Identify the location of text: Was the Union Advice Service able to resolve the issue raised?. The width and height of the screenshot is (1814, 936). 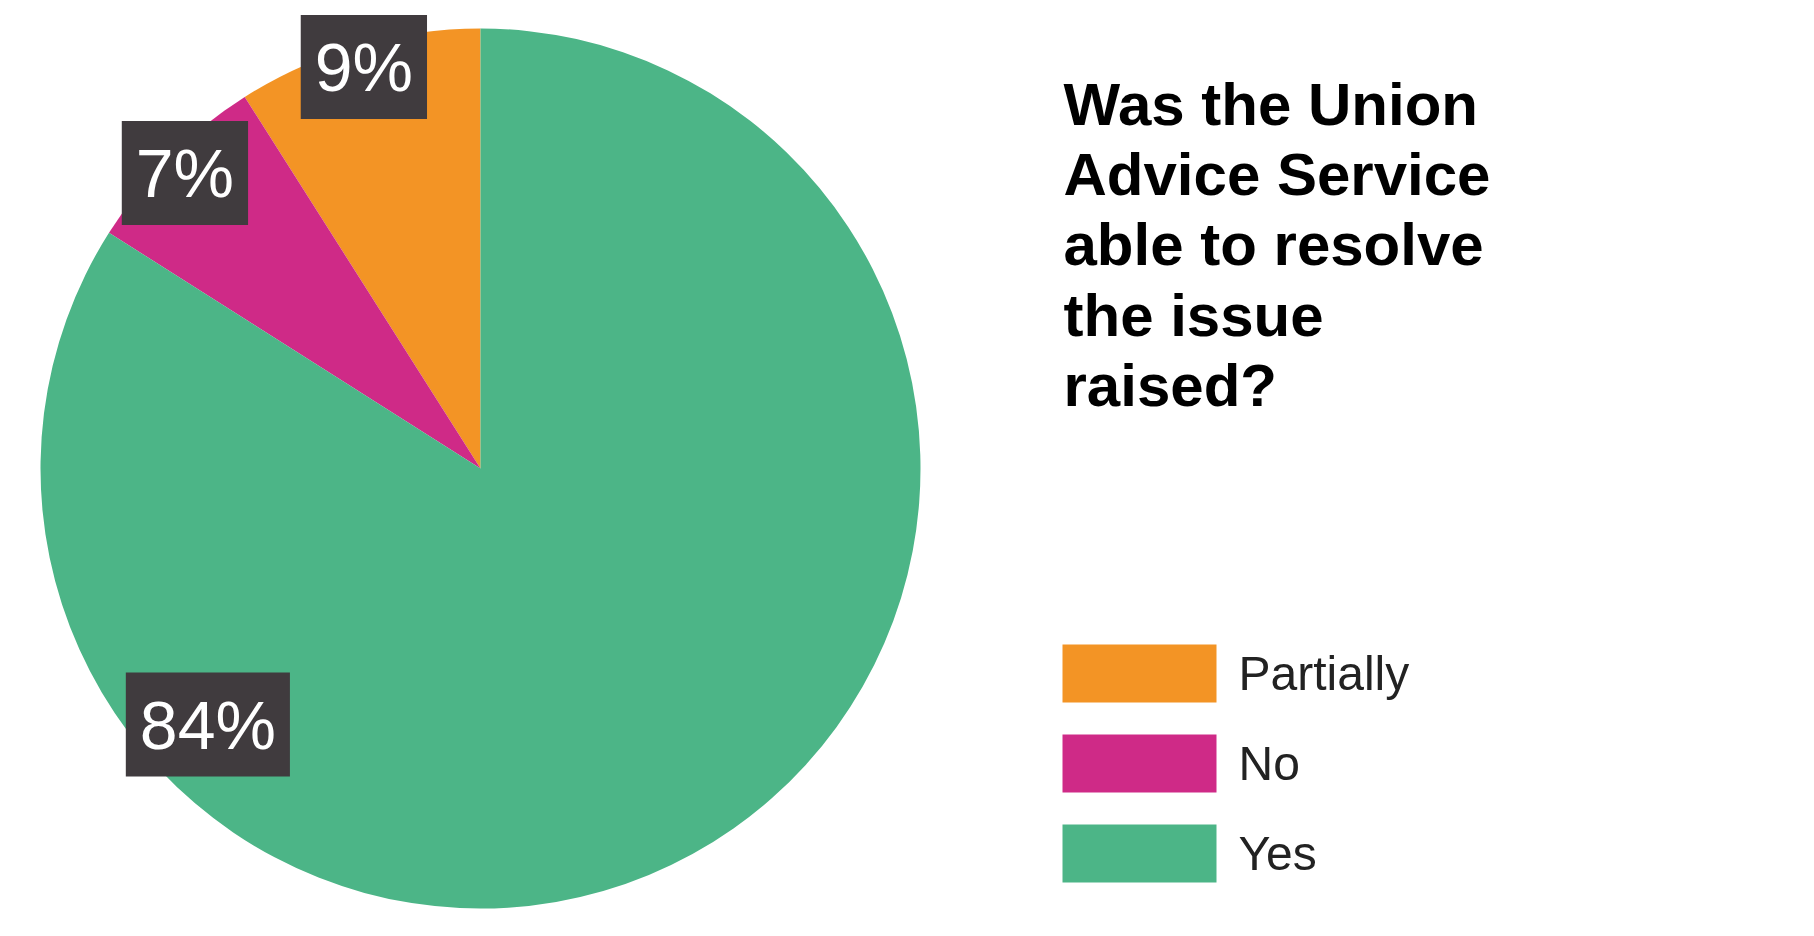
(1277, 244).